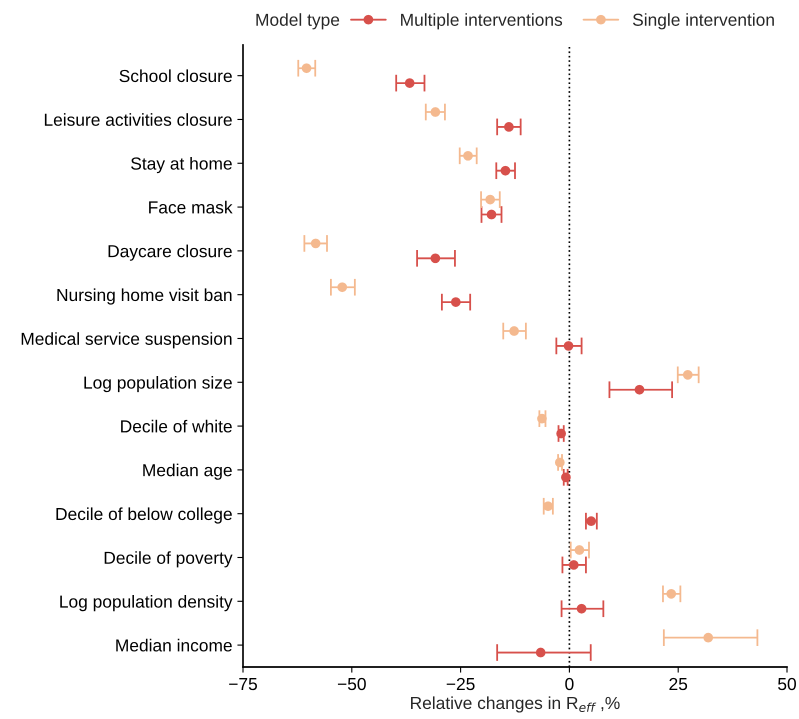  I want to click on x-tick-label: −75, so click(243, 684).